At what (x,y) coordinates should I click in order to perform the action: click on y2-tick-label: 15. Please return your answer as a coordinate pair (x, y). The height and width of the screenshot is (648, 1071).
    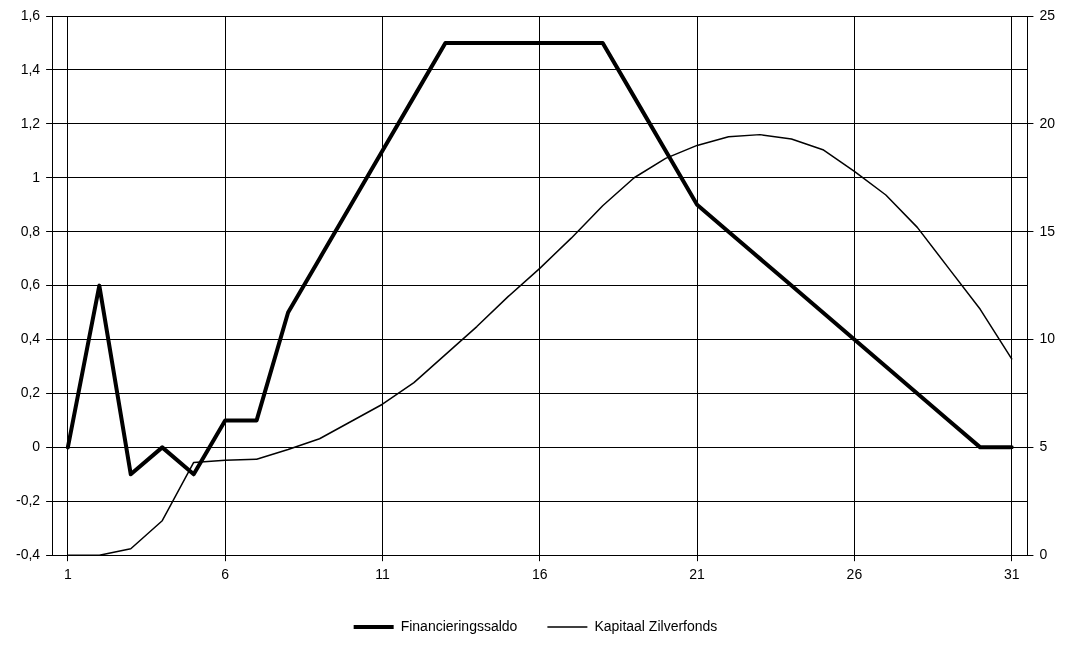
    Looking at the image, I should click on (1047, 230).